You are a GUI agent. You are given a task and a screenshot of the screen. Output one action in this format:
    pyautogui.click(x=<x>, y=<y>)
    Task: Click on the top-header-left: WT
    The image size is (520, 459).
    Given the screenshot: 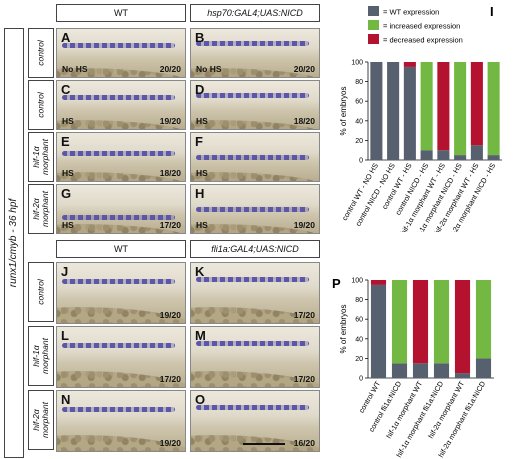 What is the action you would take?
    pyautogui.click(x=121, y=13)
    